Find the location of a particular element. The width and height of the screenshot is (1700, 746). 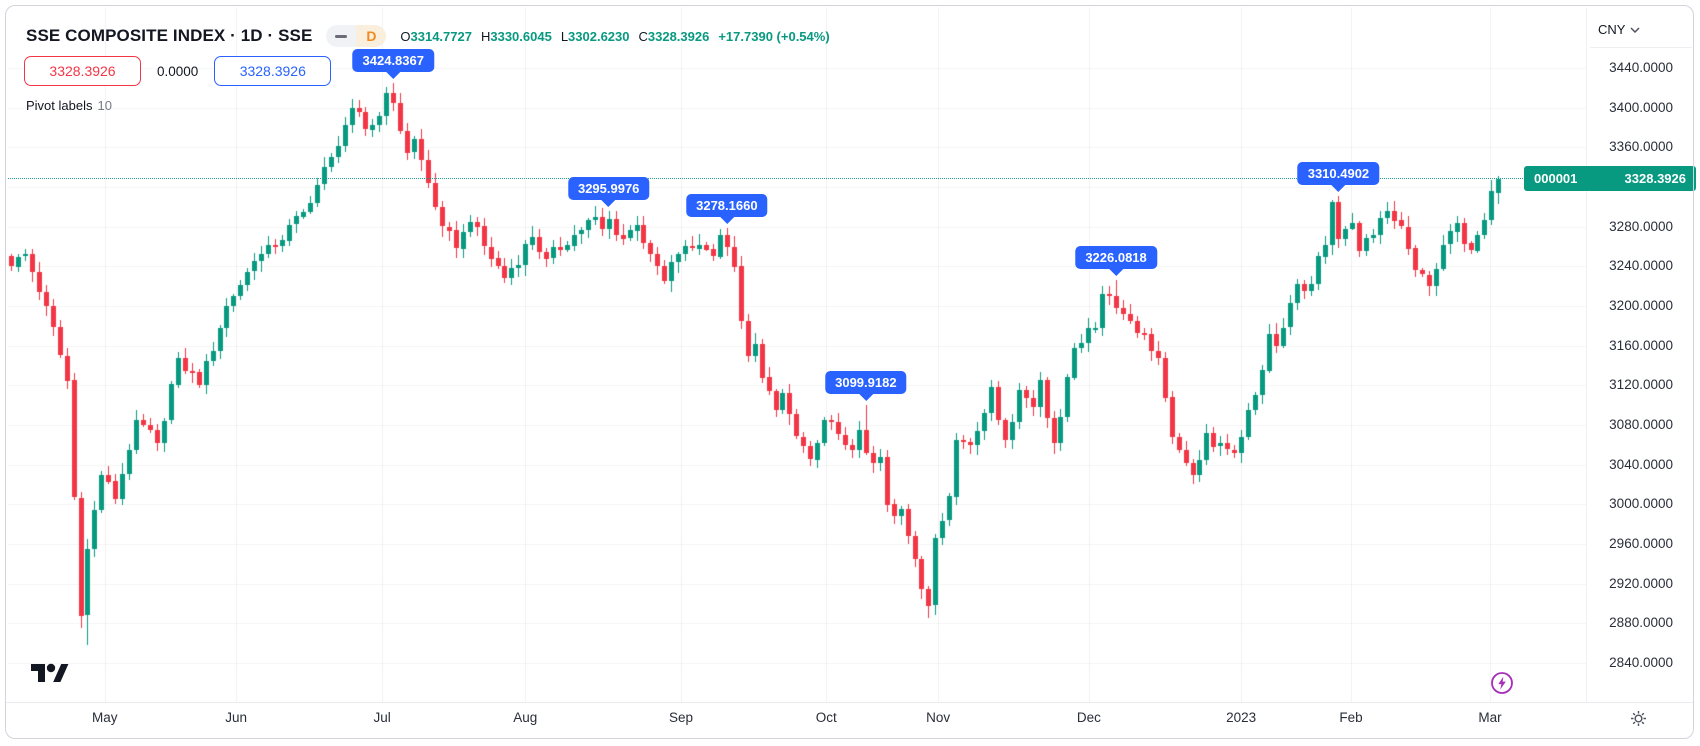

price-tick-label: 3160.0000 is located at coordinates (1641, 345).